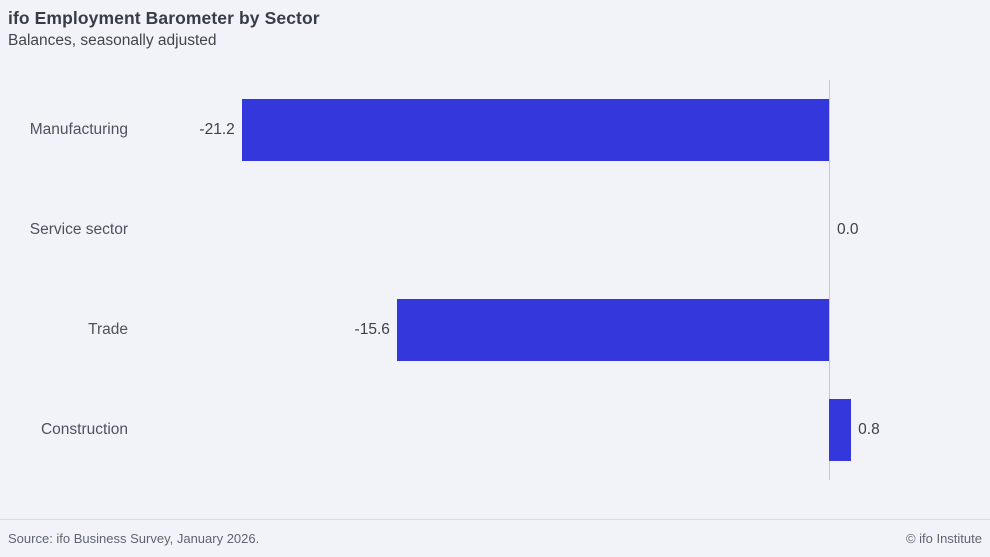 The image size is (990, 557). Describe the element at coordinates (869, 429) in the screenshot. I see `value-label-construction: 0.8` at that location.